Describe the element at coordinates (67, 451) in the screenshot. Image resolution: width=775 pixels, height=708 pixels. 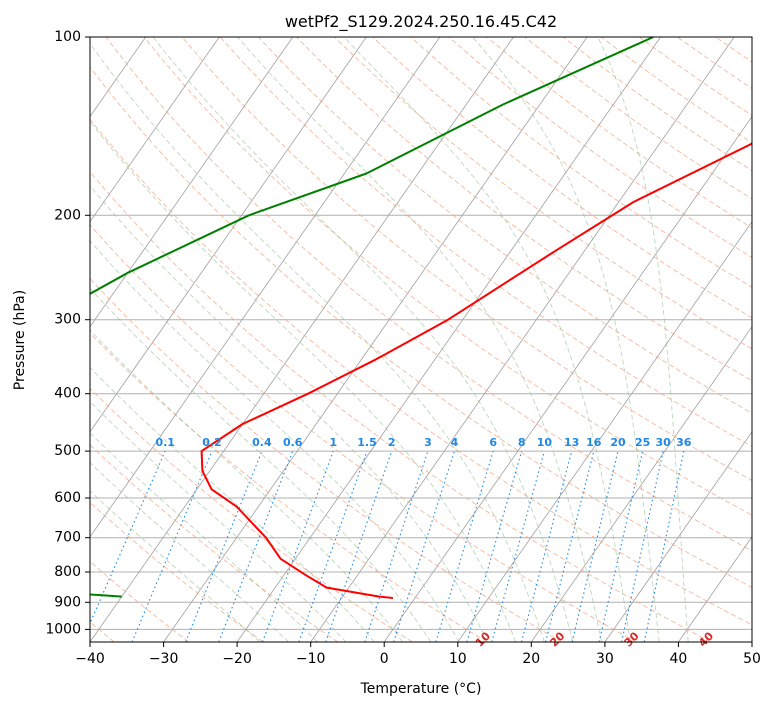
I see `y-tick-label: 500` at that location.